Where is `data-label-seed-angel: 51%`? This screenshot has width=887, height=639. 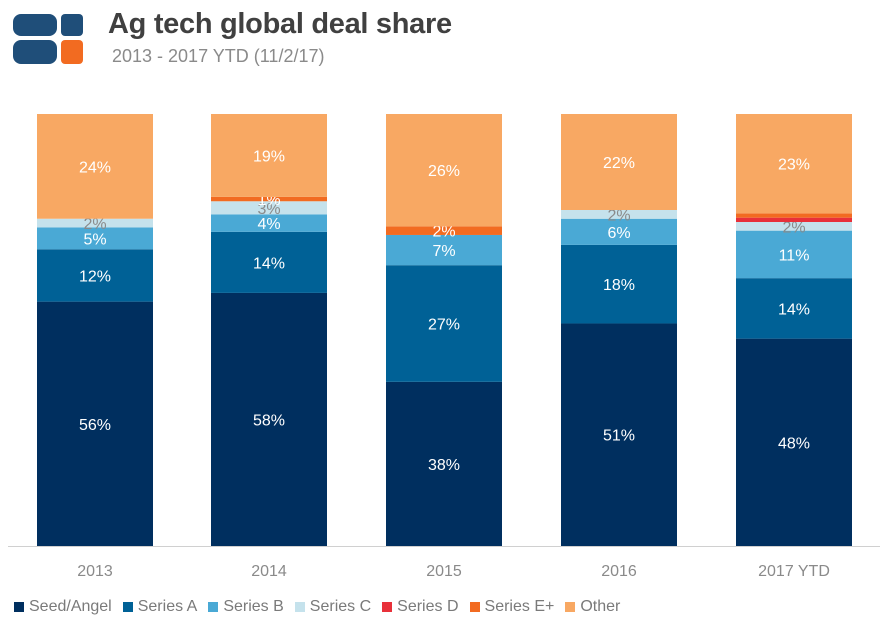 data-label-seed-angel: 51% is located at coordinates (619, 436).